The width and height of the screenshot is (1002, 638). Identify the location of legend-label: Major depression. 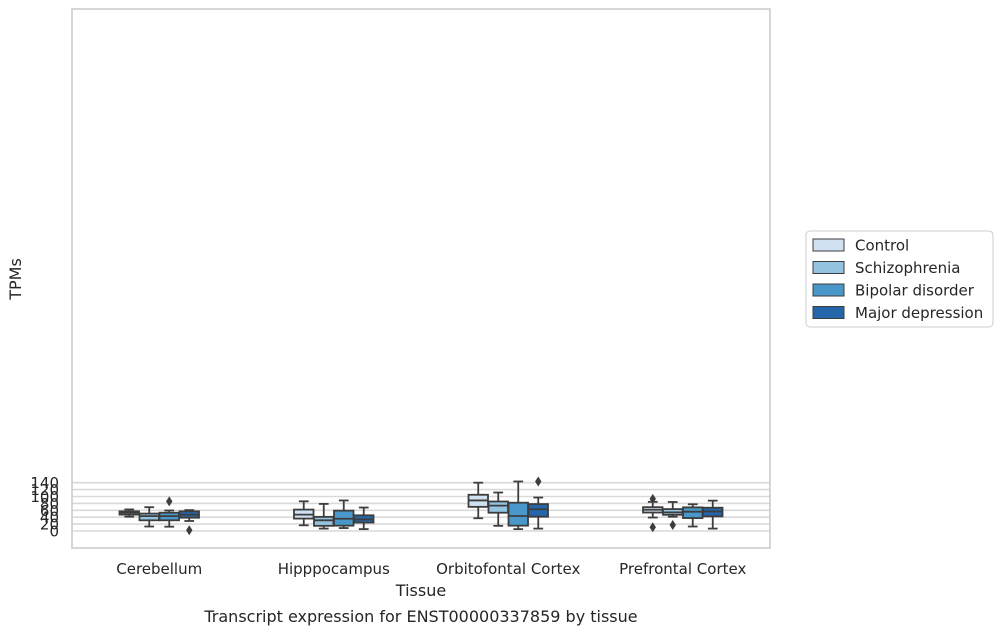
(919, 313).